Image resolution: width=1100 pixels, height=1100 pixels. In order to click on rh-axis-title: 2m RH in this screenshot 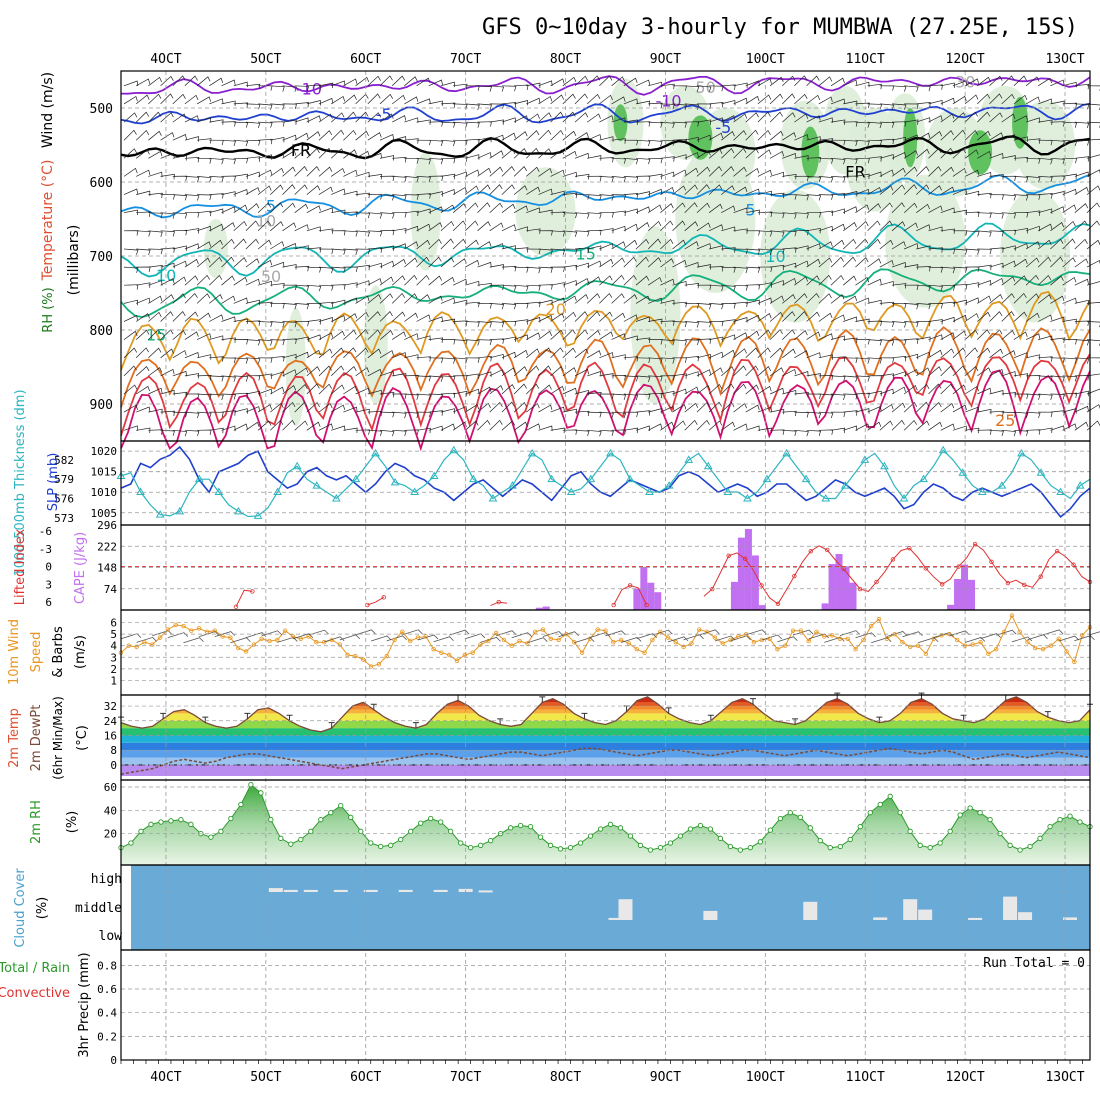, I will do `click(36, 822)`.